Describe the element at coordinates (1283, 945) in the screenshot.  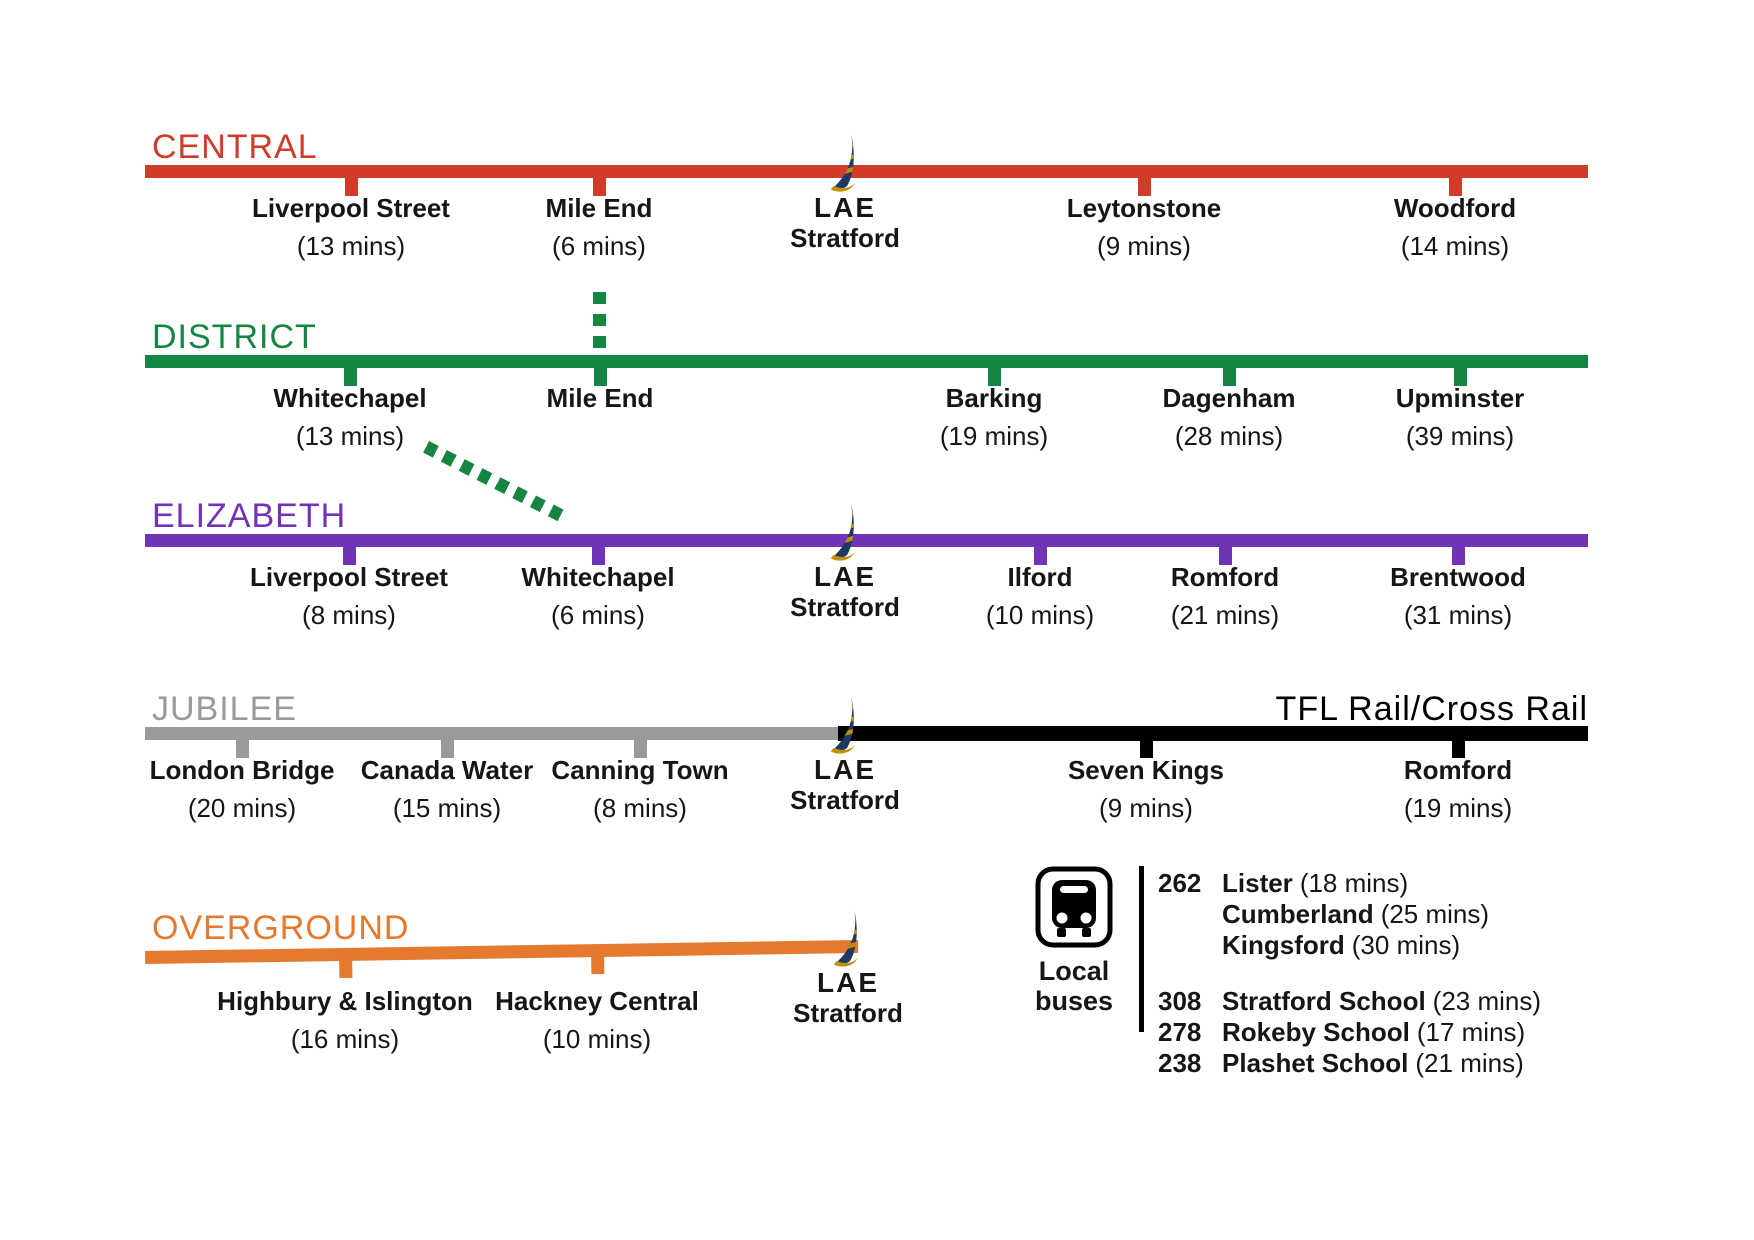
I see `bus-stop-name: Kingsford` at that location.